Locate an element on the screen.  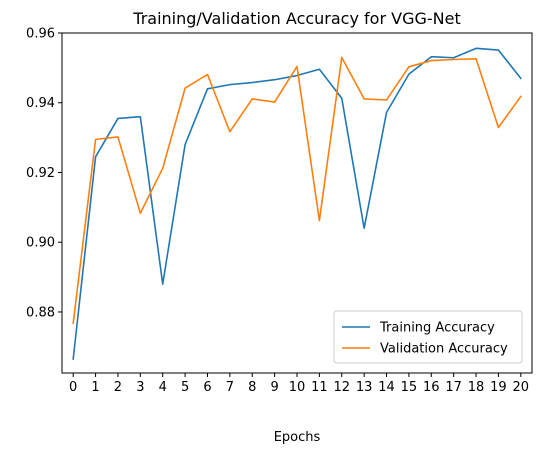
x-tick-label: 18 is located at coordinates (476, 387).